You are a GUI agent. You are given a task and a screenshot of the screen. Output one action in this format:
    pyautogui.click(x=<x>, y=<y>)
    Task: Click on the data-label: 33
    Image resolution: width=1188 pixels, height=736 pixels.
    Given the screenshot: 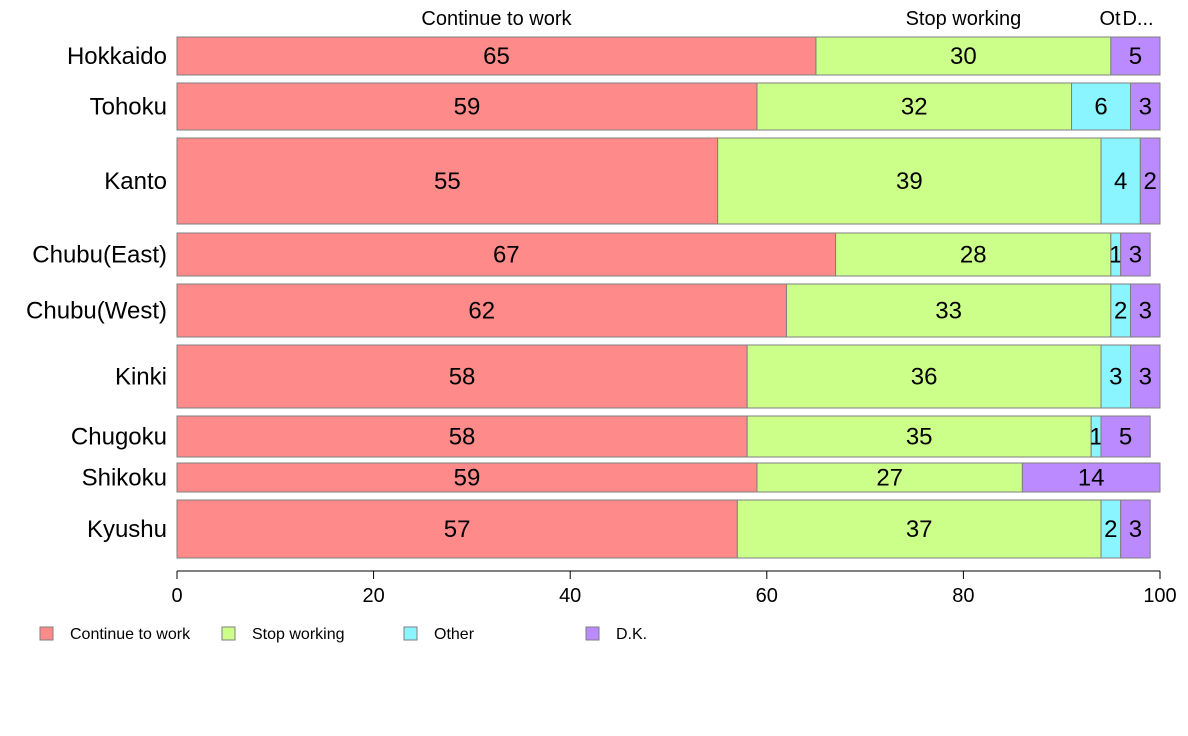 What is the action you would take?
    pyautogui.click(x=948, y=311)
    